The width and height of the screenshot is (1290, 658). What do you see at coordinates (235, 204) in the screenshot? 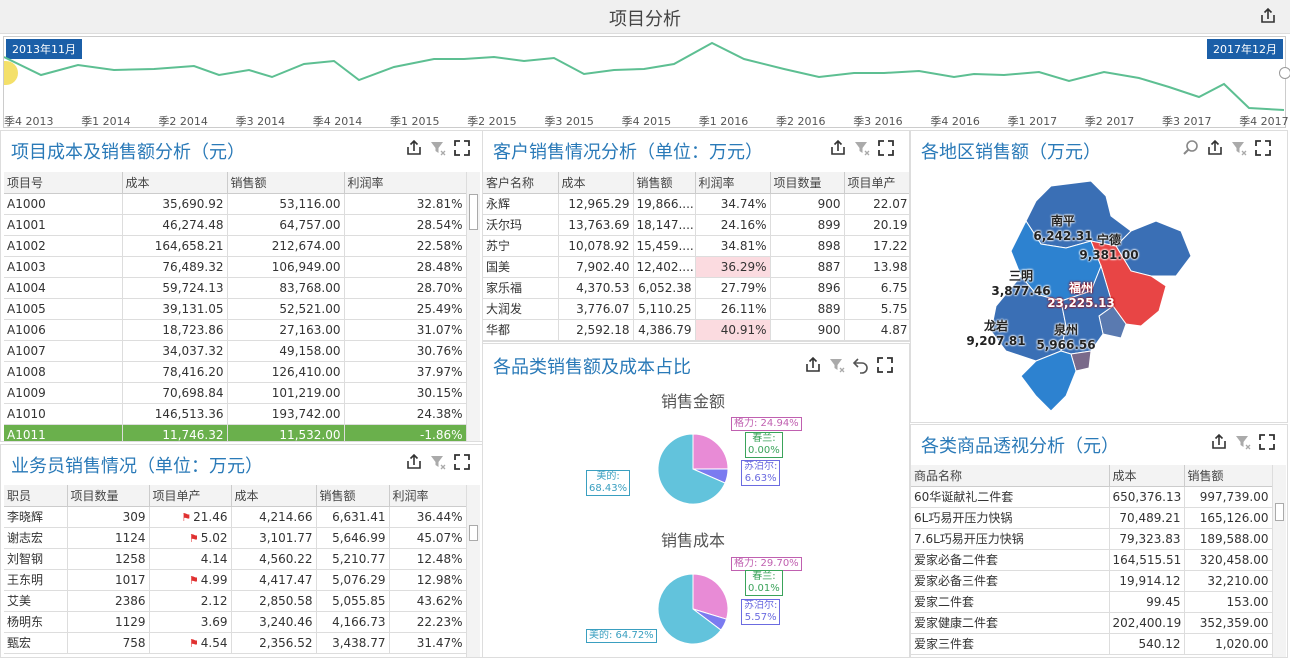
I see `table-row: A1000 35,690.92 53,116.00 32.81%` at bounding box center [235, 204].